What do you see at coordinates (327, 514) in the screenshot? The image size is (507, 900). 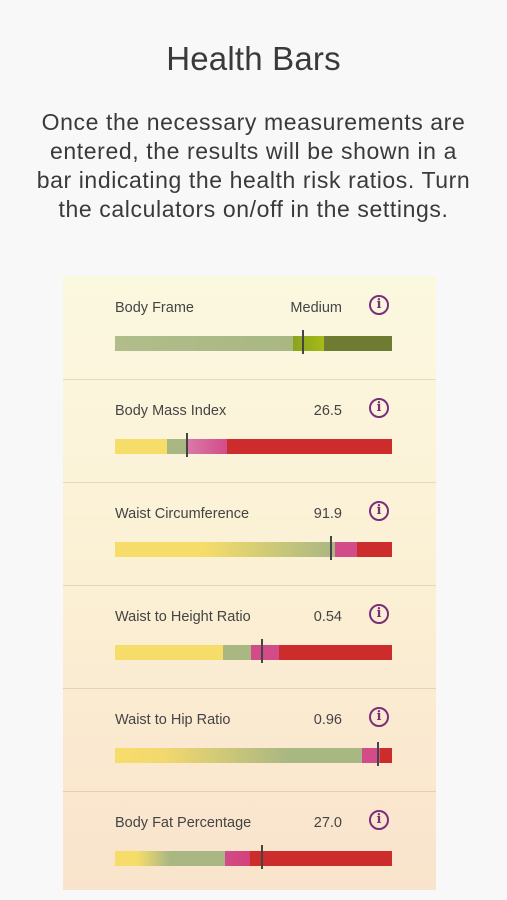 I see `metric-value: 91.9` at bounding box center [327, 514].